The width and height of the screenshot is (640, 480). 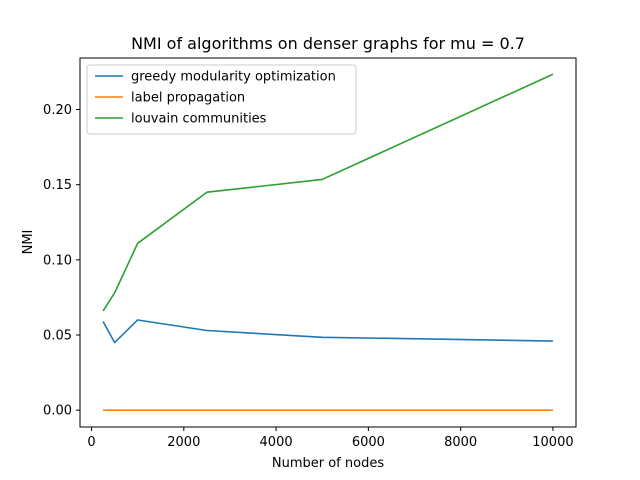 What do you see at coordinates (28, 242) in the screenshot?
I see `y-axis-title: NMI` at bounding box center [28, 242].